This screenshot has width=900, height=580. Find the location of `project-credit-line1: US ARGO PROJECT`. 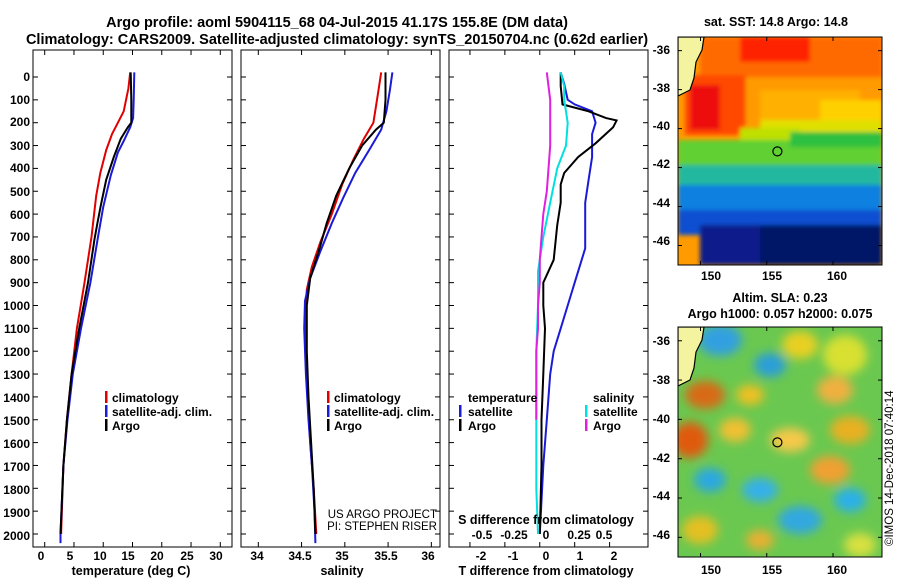

project-credit-line1: US ARGO PROJECT is located at coordinates (382, 515).